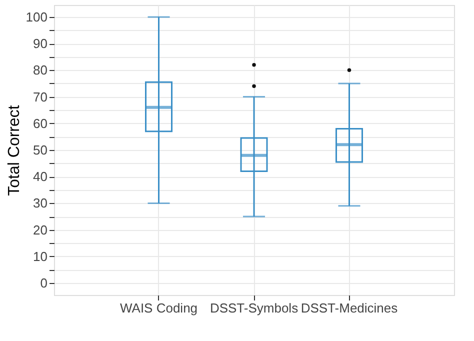 This screenshot has width=474, height=341. What do you see at coordinates (40, 70) in the screenshot?
I see `y-tick-label: 80` at bounding box center [40, 70].